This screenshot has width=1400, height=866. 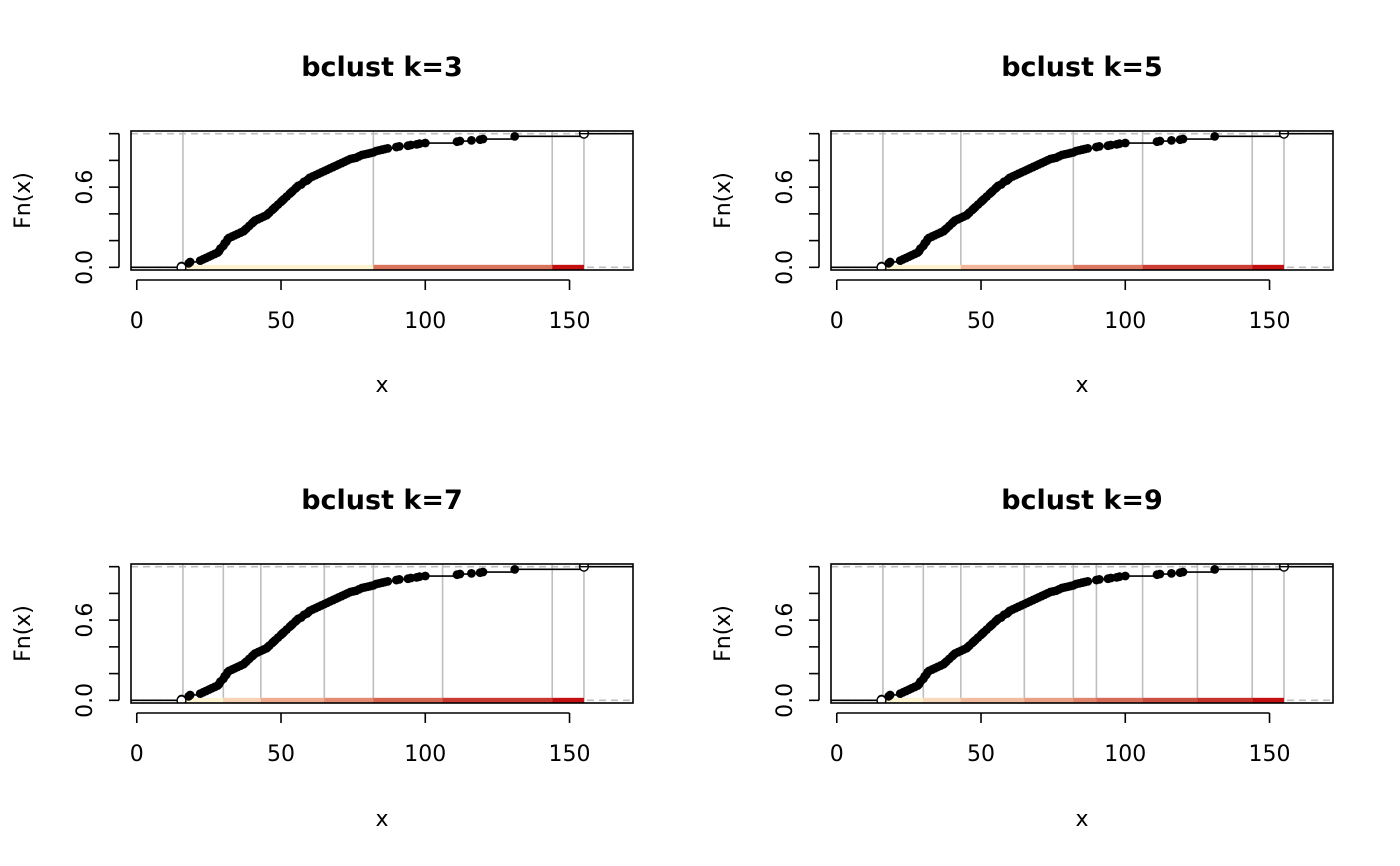 What do you see at coordinates (382, 500) in the screenshot?
I see `chart-title: bclust k=7` at bounding box center [382, 500].